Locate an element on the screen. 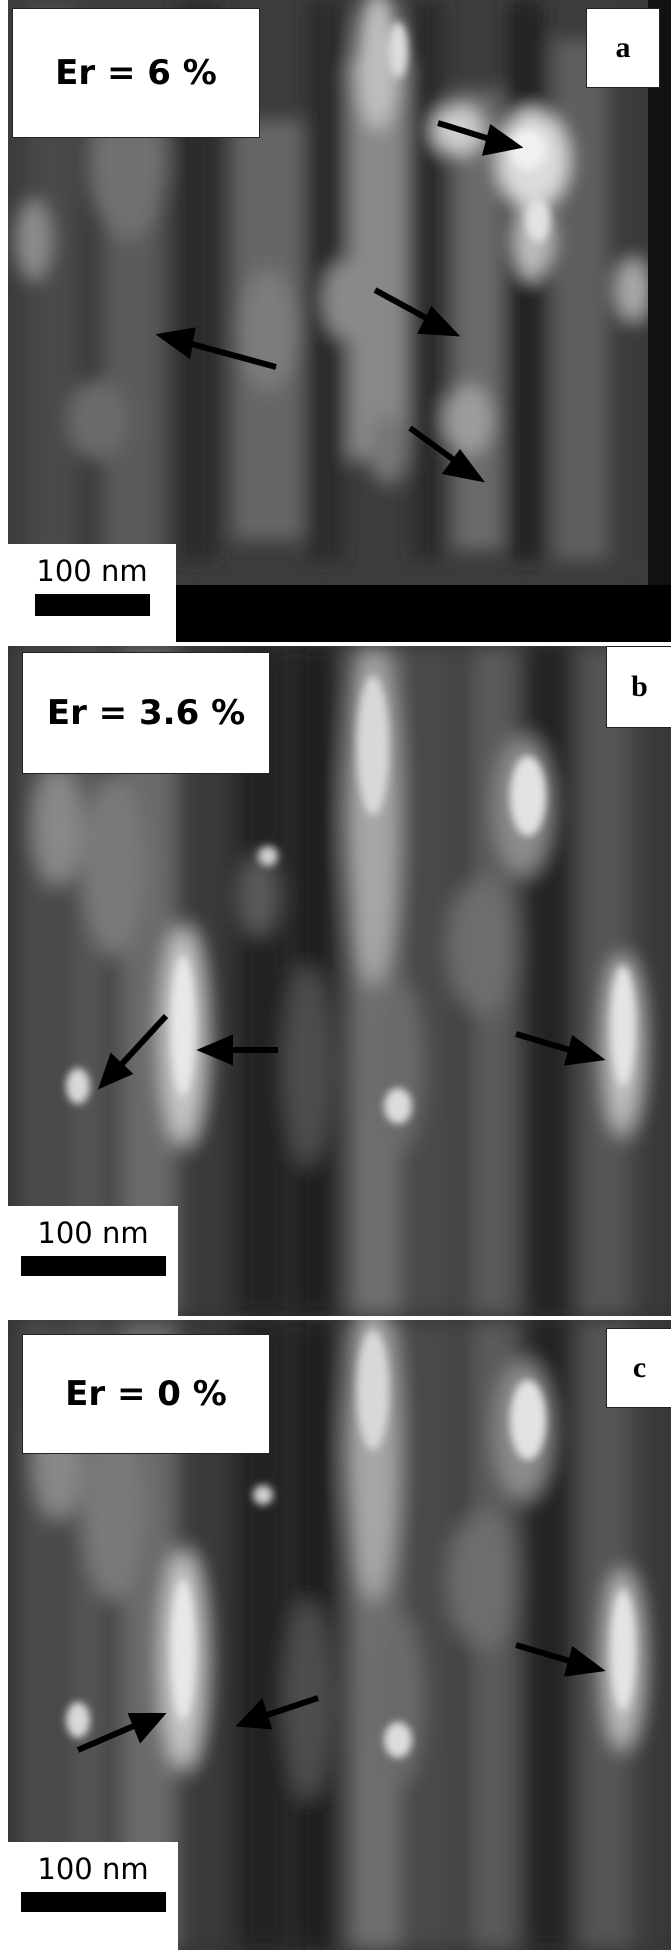 This screenshot has height=1950, width=671. arrow-markers-c is located at coordinates (341, 1697).